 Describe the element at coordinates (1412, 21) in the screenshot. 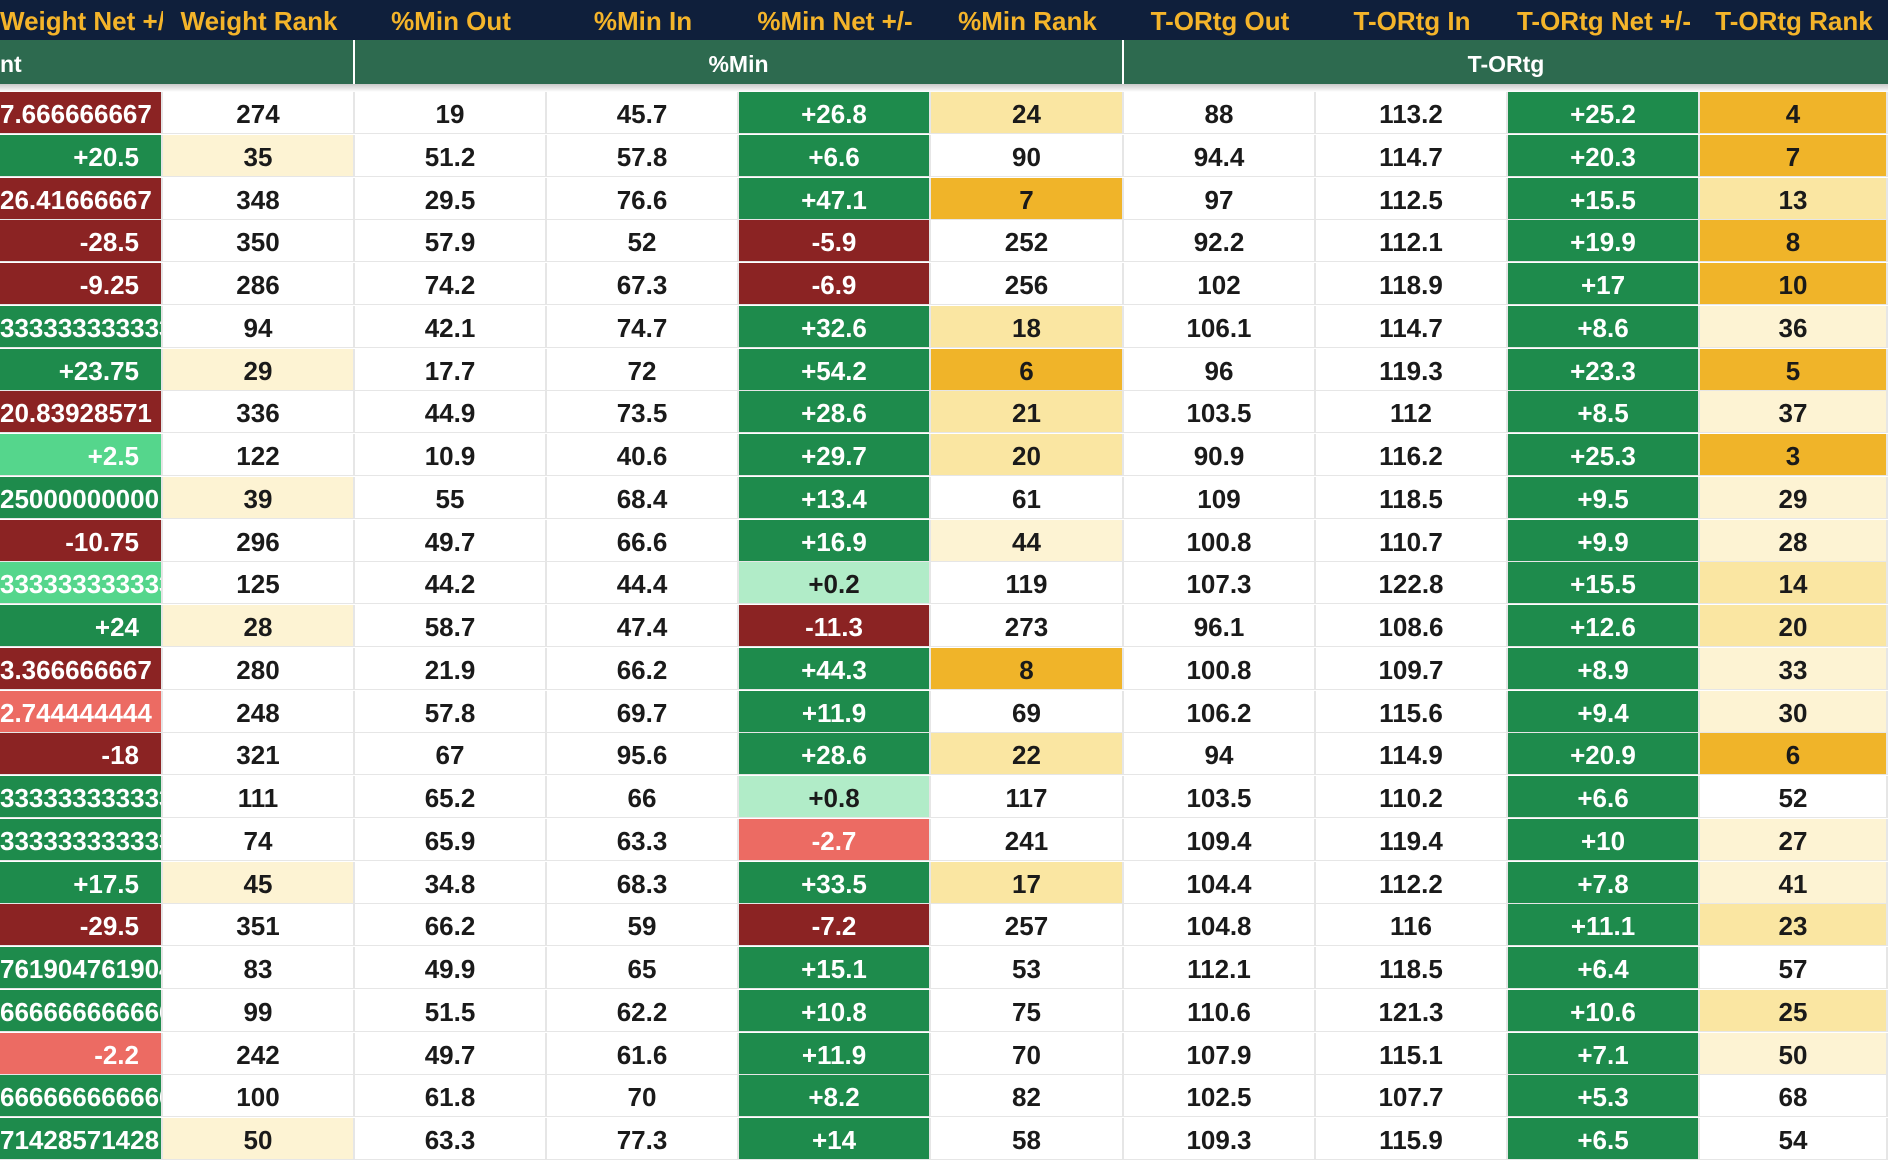

I see `col-header-tortg-in: T-ORtg In` at that location.